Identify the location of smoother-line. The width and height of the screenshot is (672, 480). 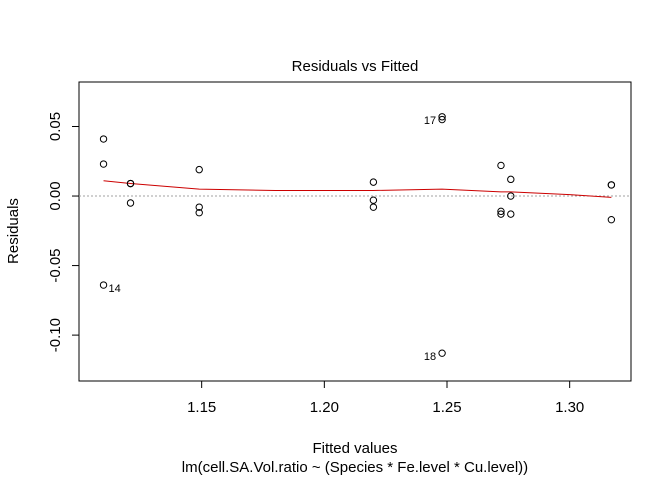
(357, 189).